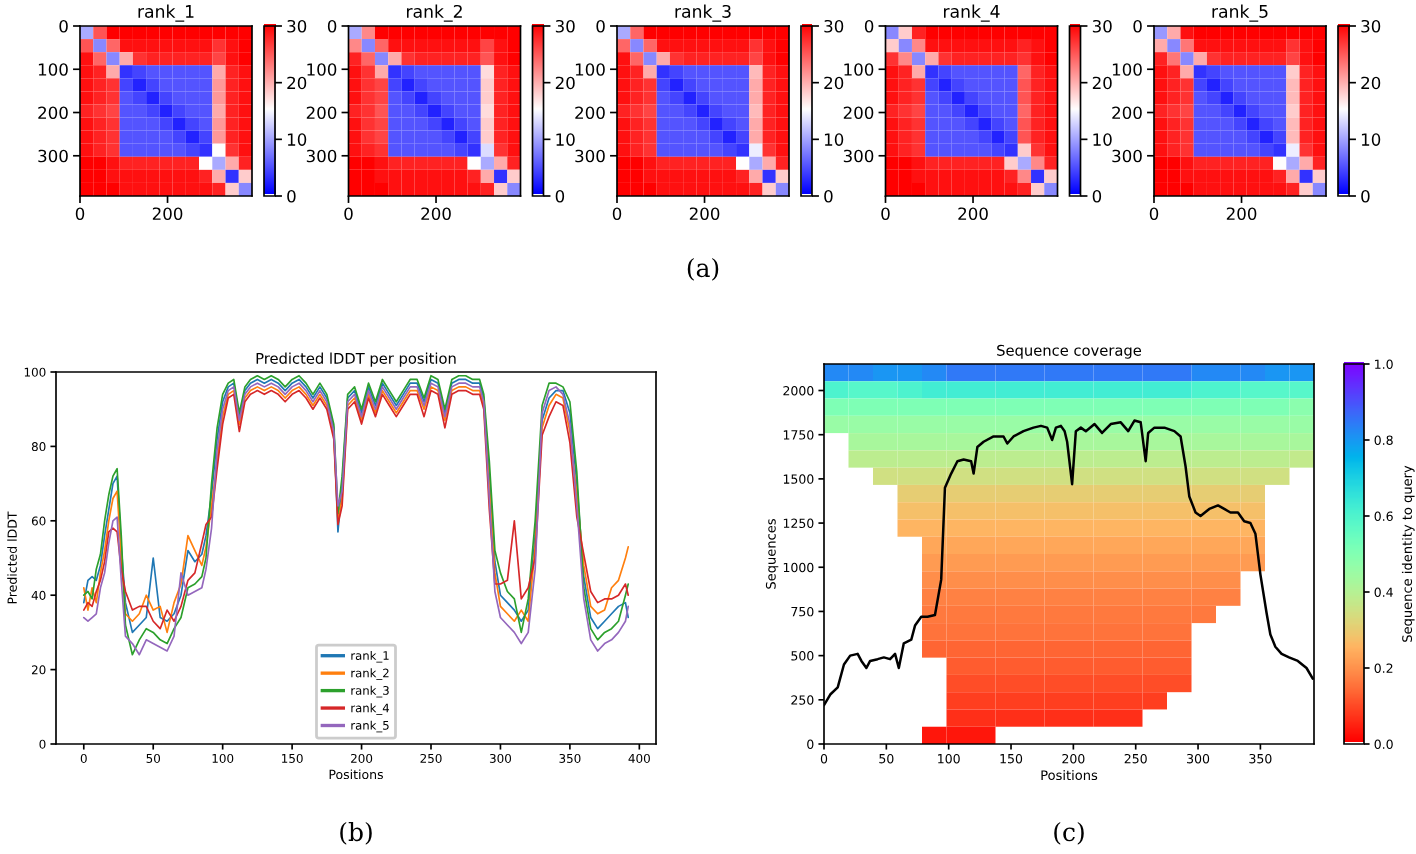  What do you see at coordinates (1069, 833) in the screenshot?
I see `text: (c)` at bounding box center [1069, 833].